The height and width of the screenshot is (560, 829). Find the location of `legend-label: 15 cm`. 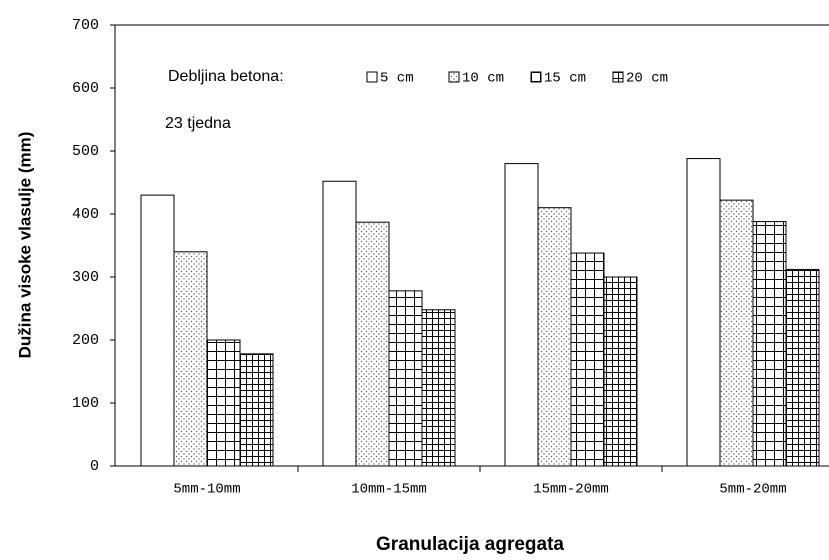

legend-label: 15 cm is located at coordinates (565, 79).